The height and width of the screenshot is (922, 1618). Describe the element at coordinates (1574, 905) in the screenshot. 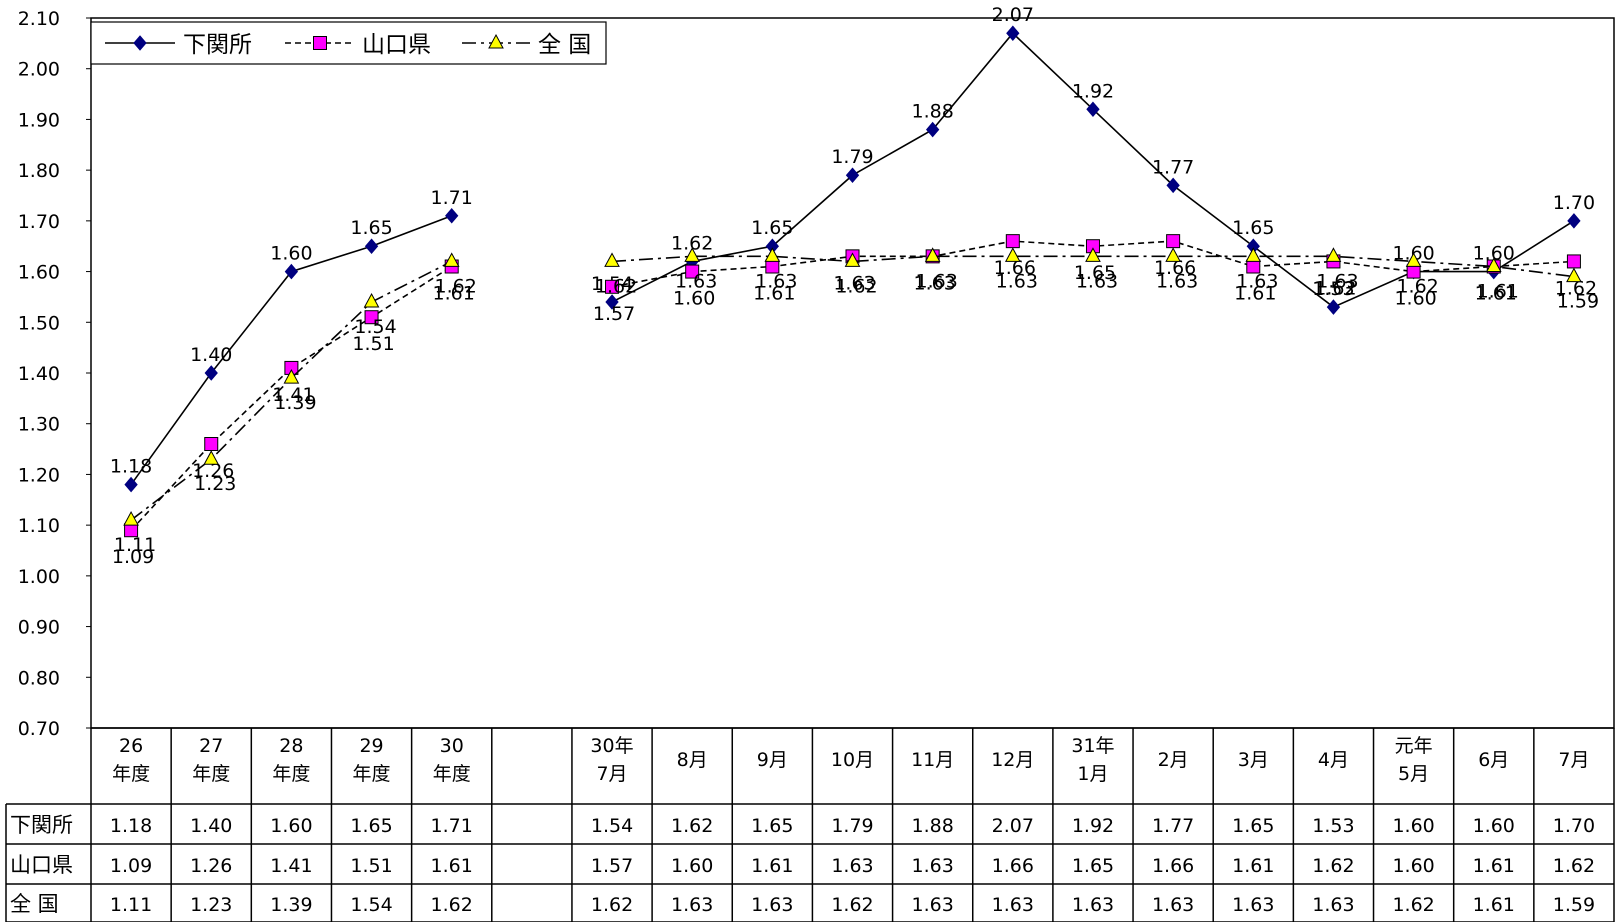

I see `table-cell: 1.59` at that location.